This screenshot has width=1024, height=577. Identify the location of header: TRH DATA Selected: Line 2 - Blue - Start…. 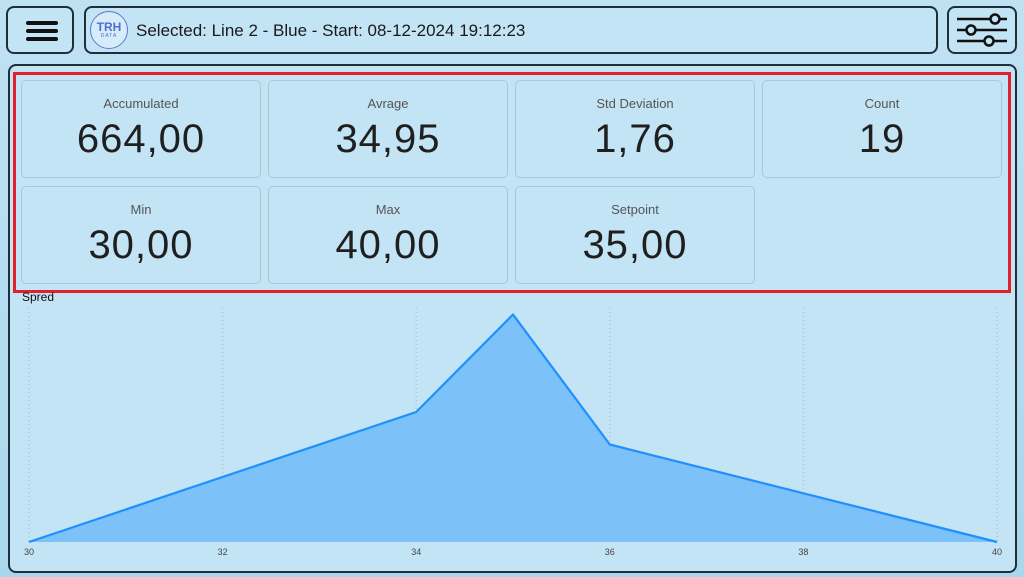
(511, 30).